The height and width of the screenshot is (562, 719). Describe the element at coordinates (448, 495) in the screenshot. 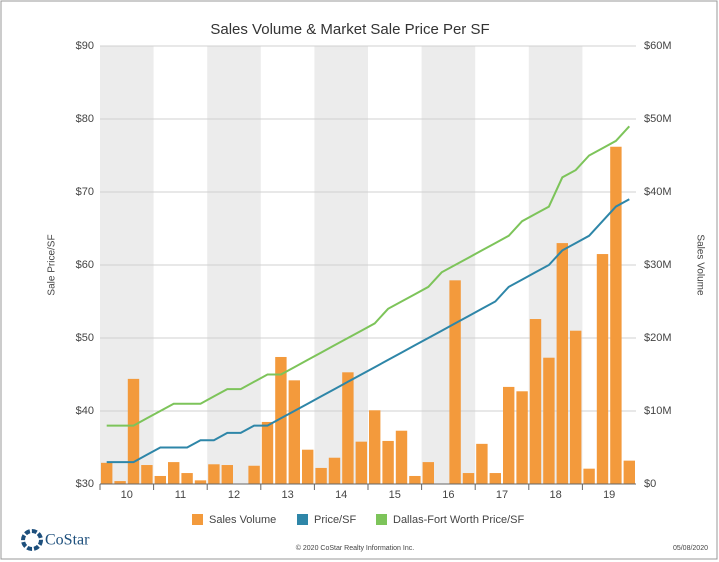

I see `x-tick-label: 16` at that location.